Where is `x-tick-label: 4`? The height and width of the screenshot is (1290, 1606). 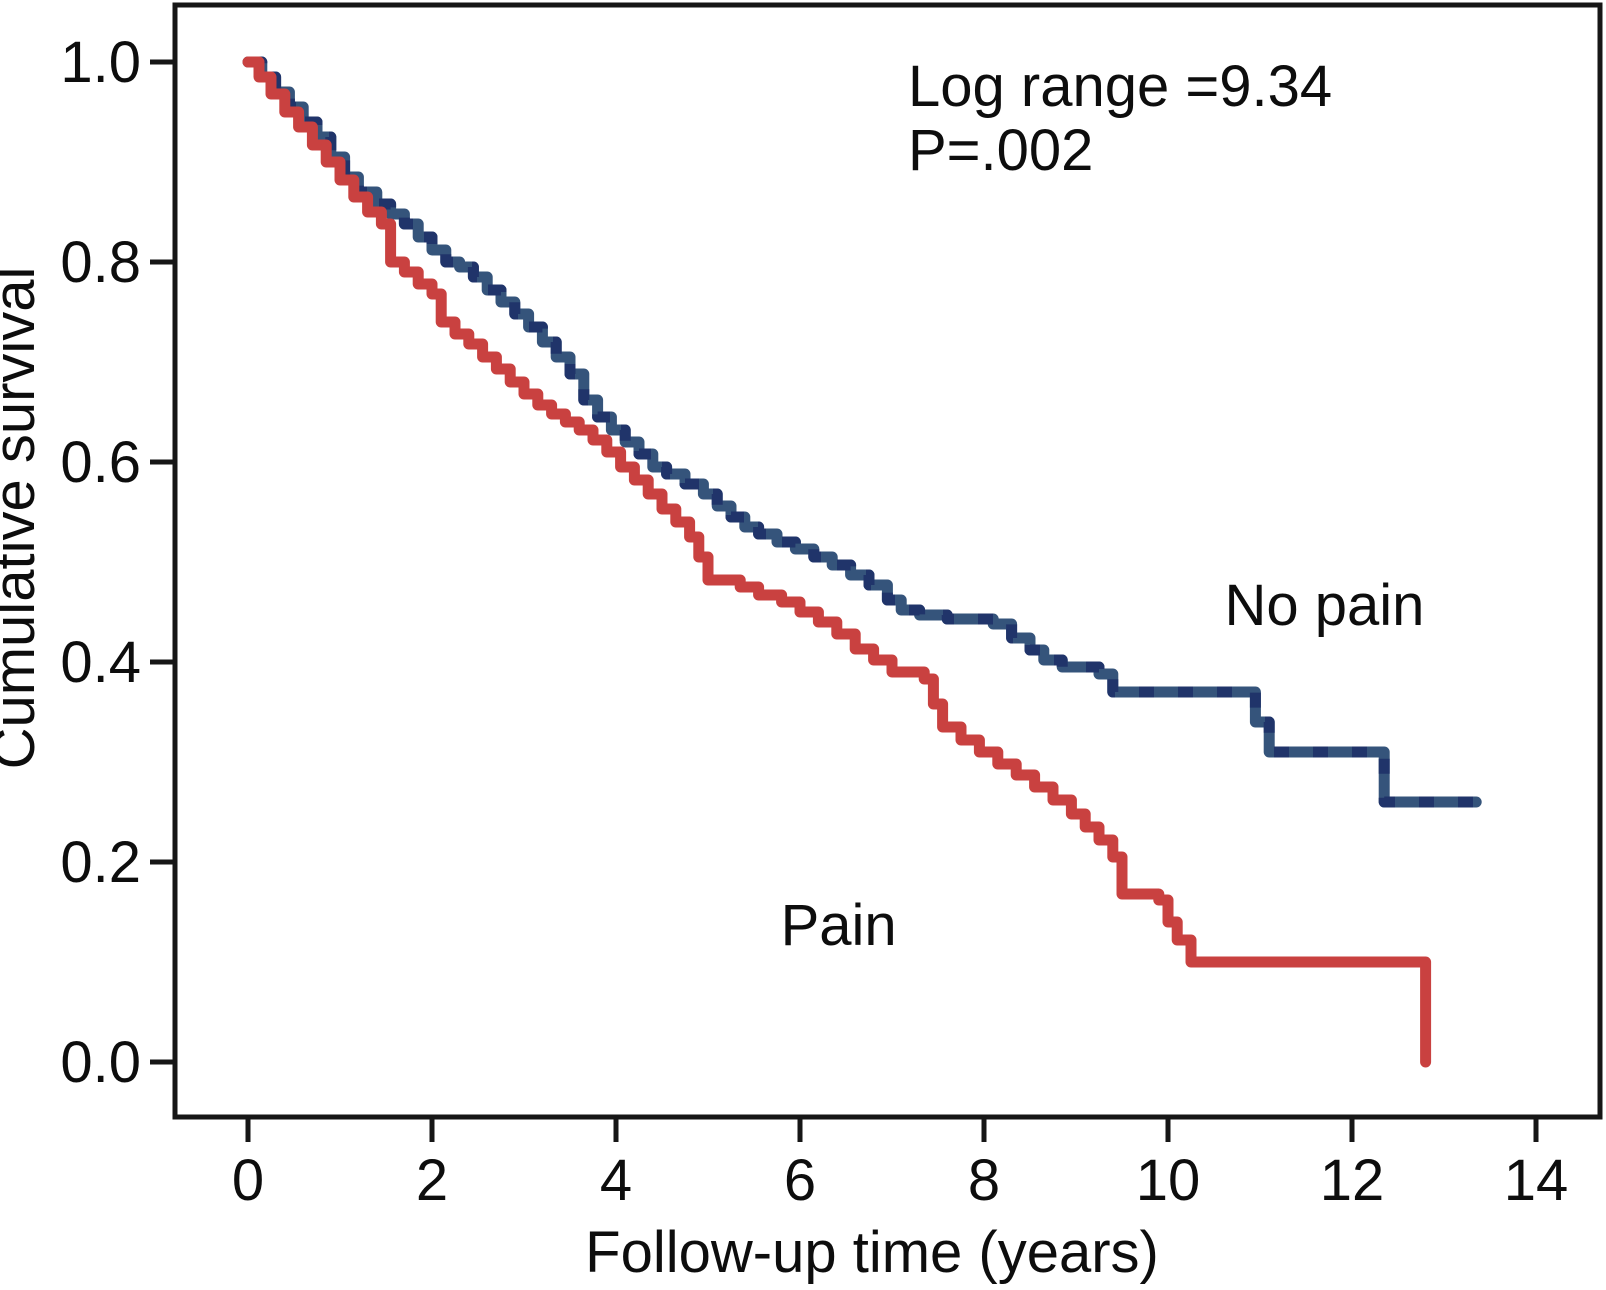
x-tick-label: 4 is located at coordinates (616, 1180).